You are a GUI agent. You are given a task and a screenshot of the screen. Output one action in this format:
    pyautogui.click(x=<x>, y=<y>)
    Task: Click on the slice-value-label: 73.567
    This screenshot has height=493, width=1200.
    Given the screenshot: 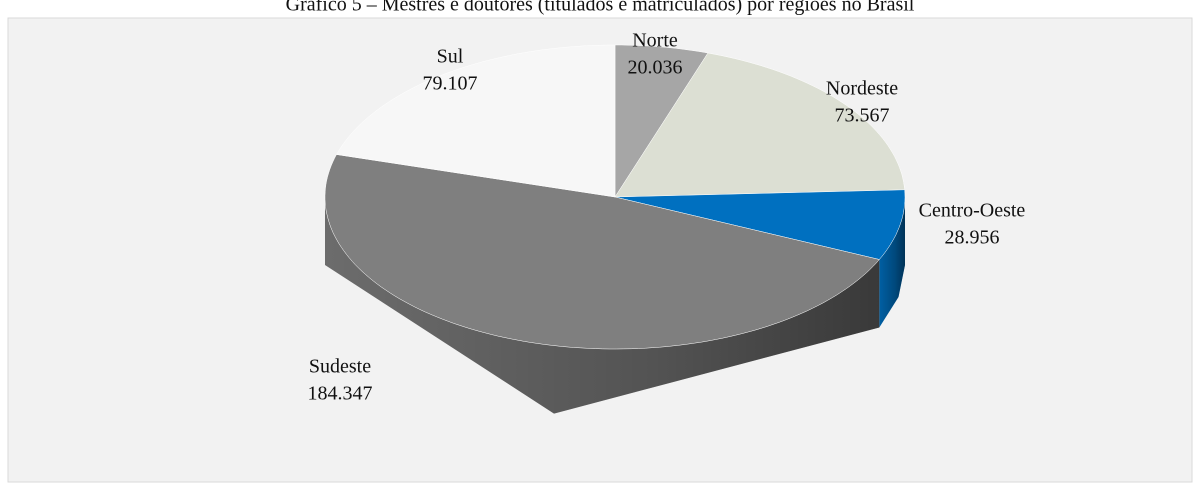 What is the action you would take?
    pyautogui.click(x=862, y=116)
    